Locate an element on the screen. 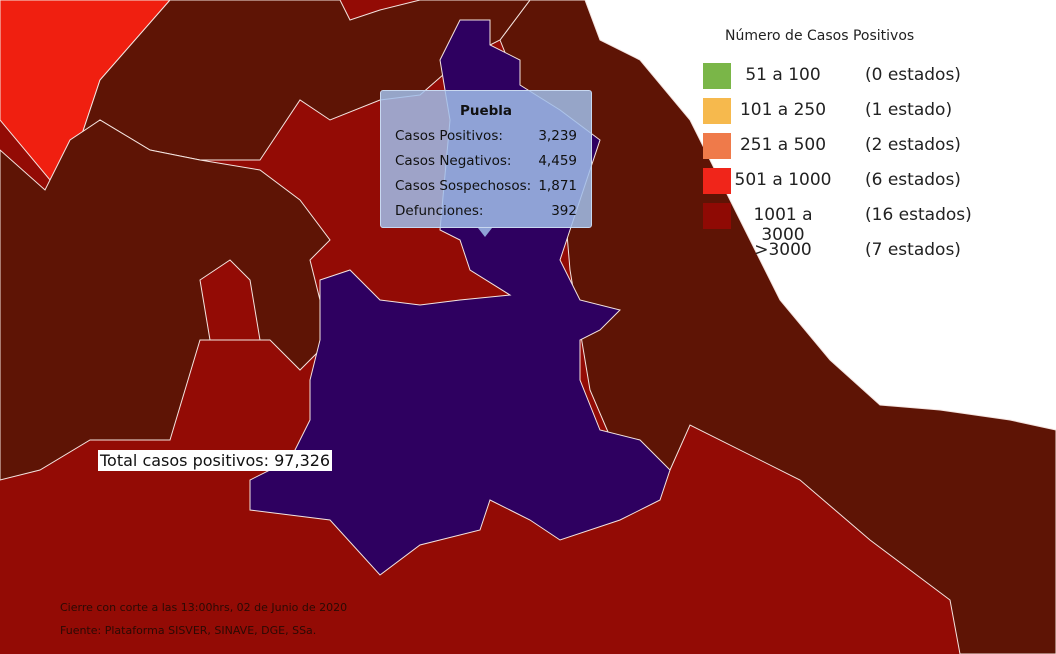  tooltip-title: Puebla is located at coordinates (486, 111).